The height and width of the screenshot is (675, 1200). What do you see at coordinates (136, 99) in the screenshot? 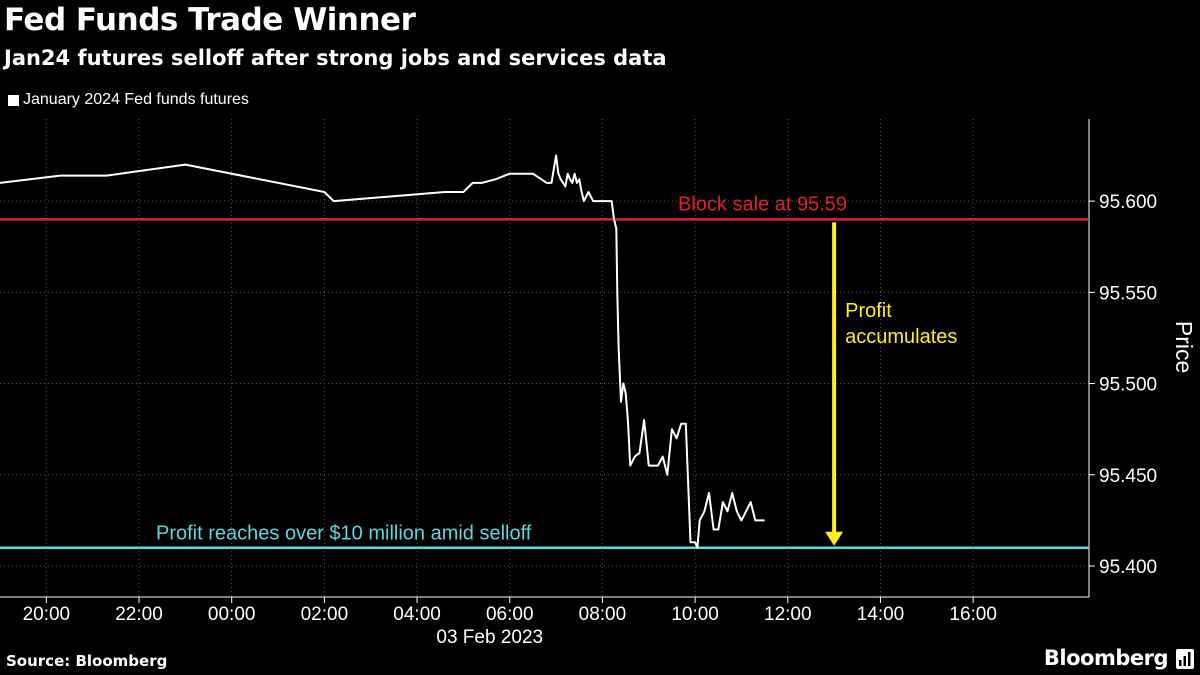
I see `legend-label: January 2024 Fed funds futures` at bounding box center [136, 99].